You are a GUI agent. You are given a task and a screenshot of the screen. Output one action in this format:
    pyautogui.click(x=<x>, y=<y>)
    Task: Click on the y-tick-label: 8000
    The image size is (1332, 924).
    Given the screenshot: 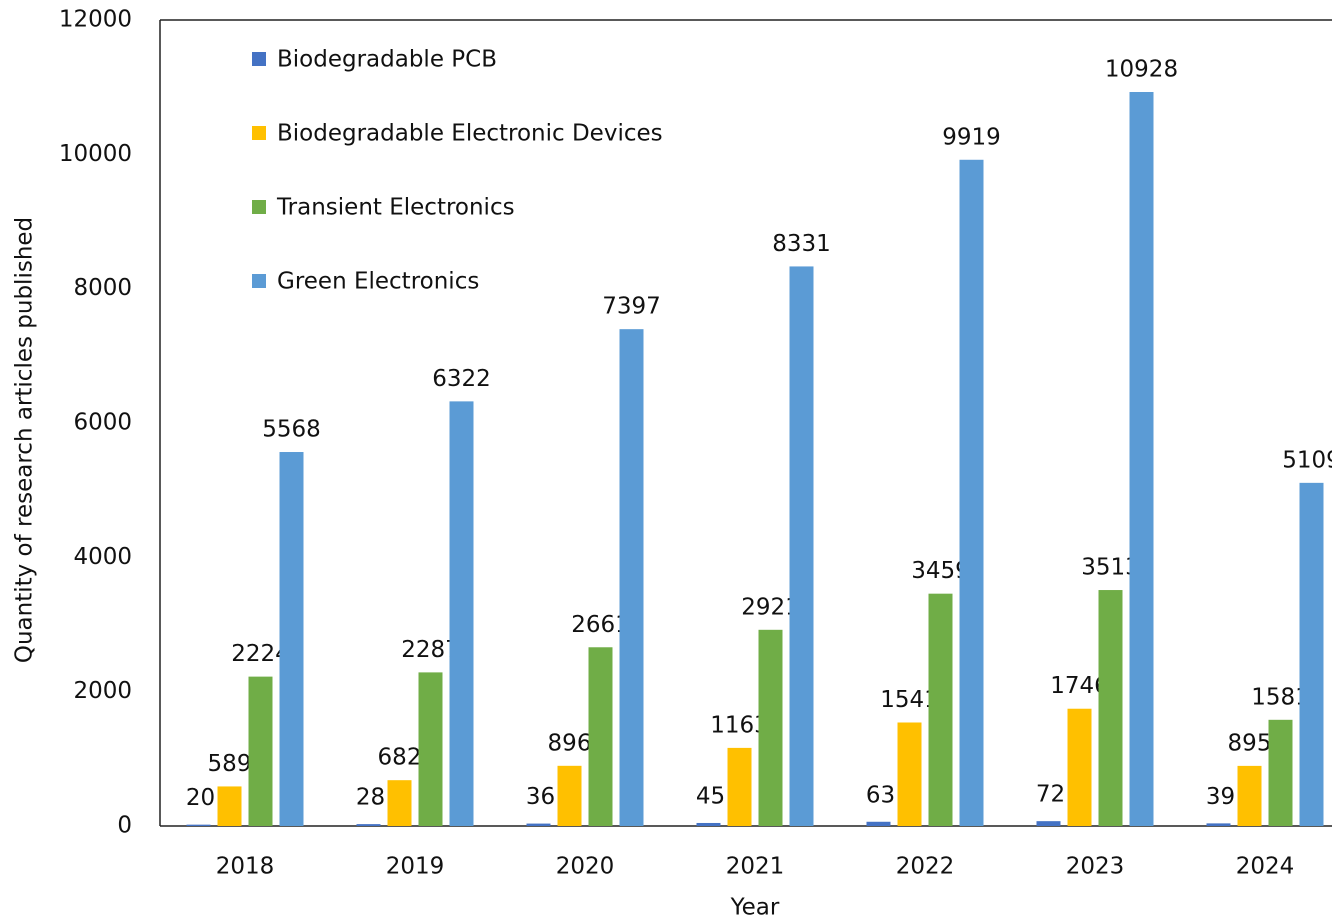 What is the action you would take?
    pyautogui.click(x=102, y=288)
    